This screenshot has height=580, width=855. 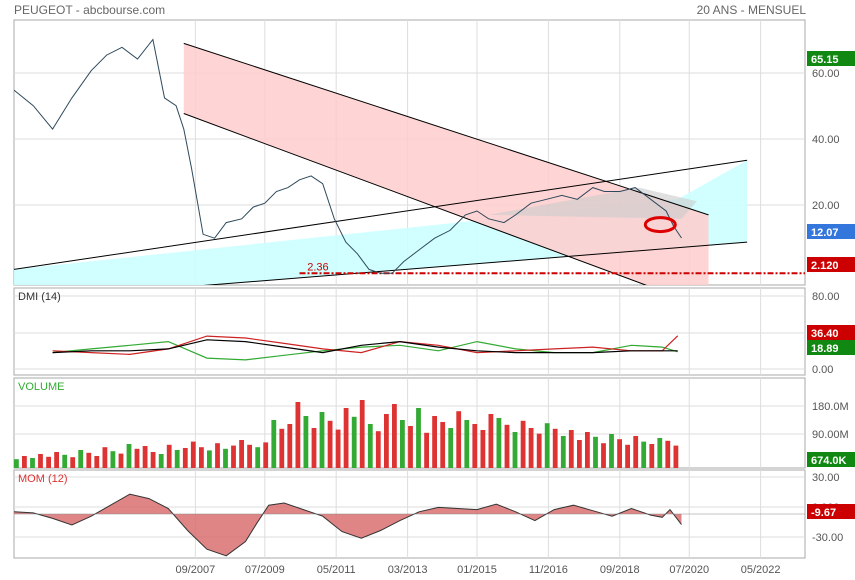 What do you see at coordinates (826, 140) in the screenshot?
I see `y-tick-label: 40.00` at bounding box center [826, 140].